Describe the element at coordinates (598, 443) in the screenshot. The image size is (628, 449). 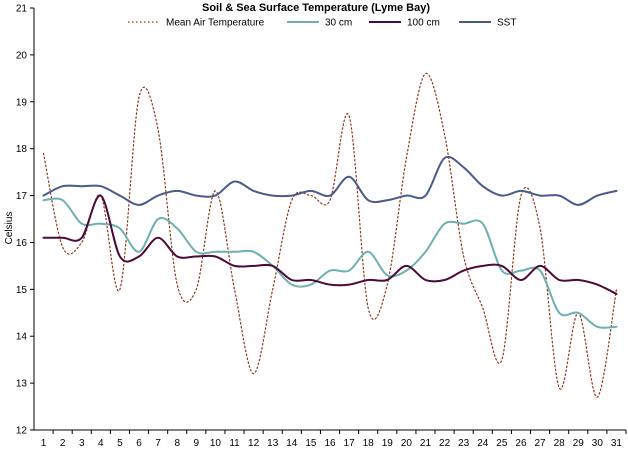
I see `x-tick-label: 30` at that location.